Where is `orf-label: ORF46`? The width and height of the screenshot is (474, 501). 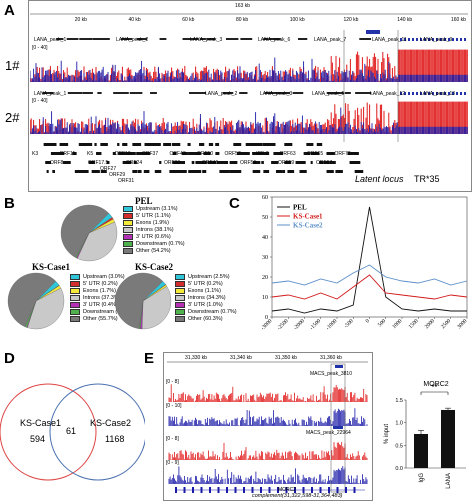 orf-label: ORF46 is located at coordinates (210, 163).